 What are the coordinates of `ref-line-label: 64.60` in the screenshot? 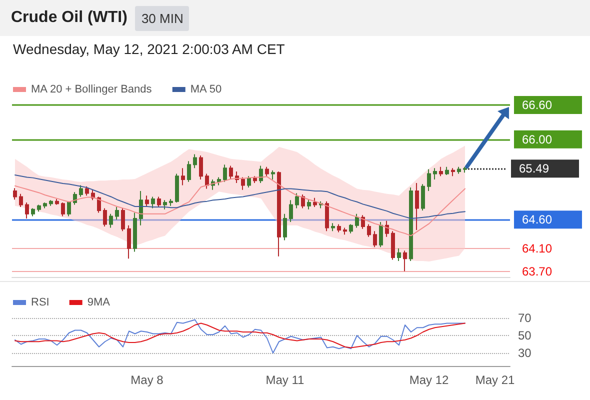 It's located at (537, 219).